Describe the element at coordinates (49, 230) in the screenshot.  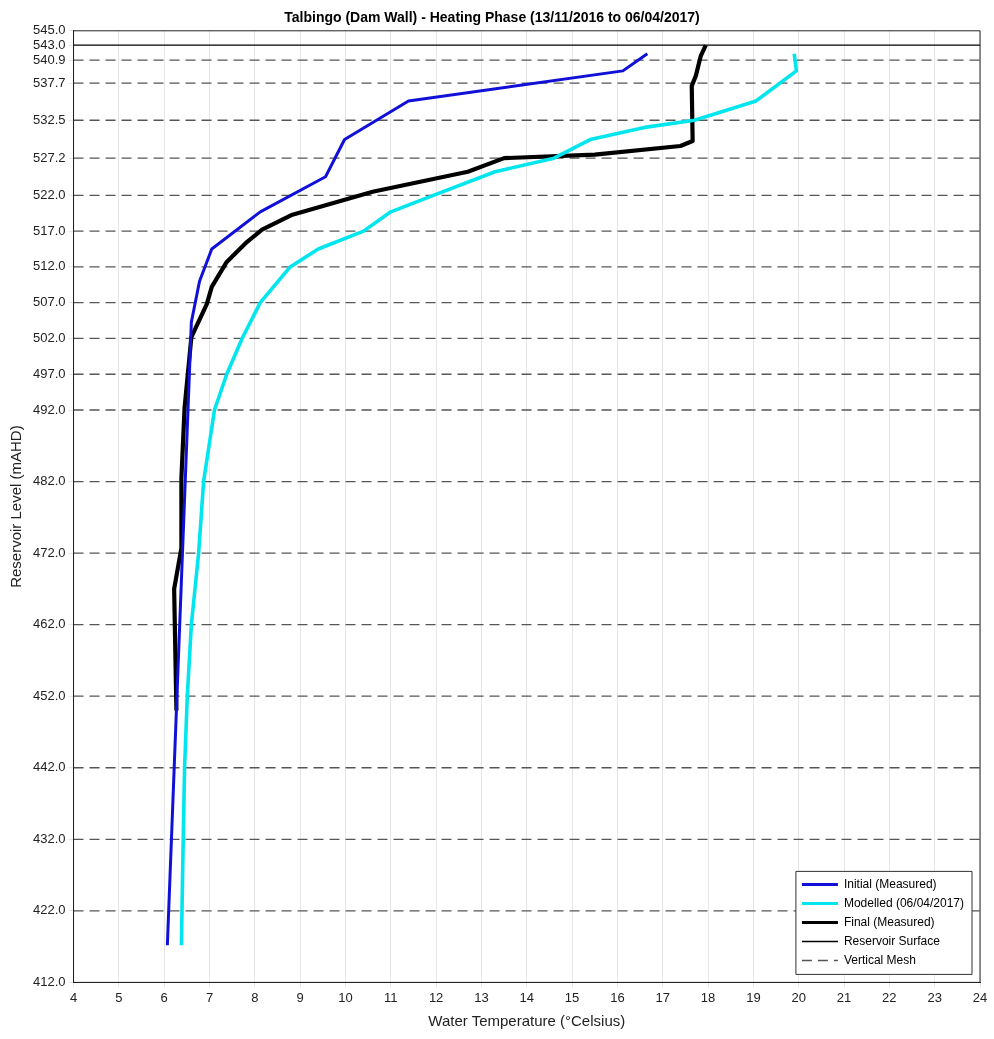
I see `y-tick-label: 517.0` at that location.